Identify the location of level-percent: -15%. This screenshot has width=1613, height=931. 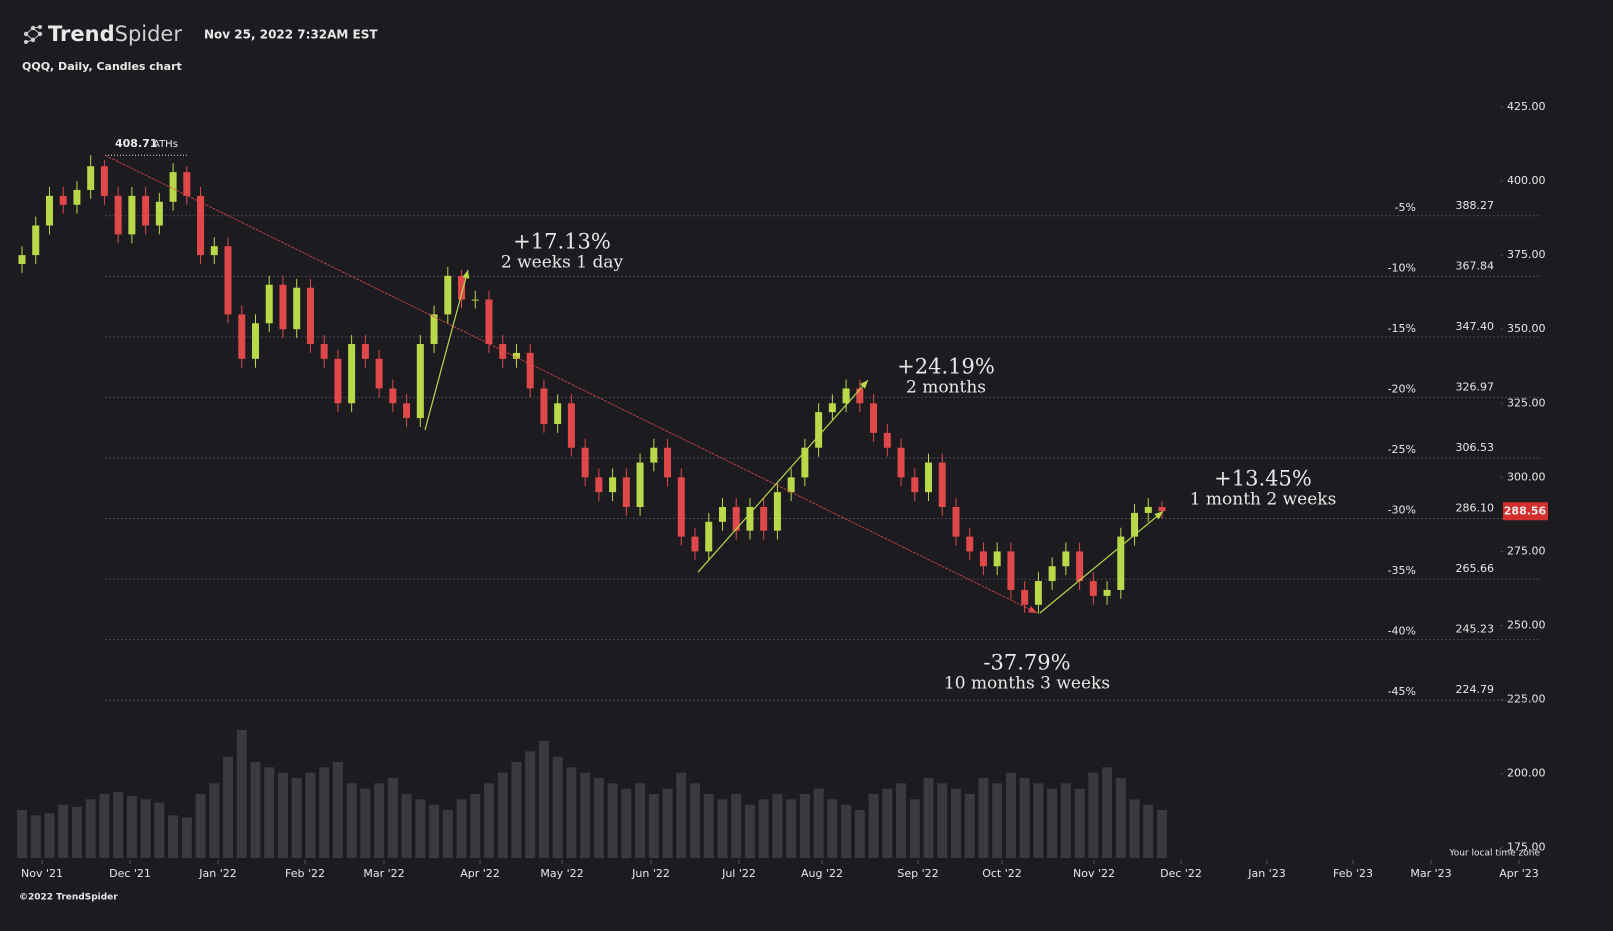
(1402, 328).